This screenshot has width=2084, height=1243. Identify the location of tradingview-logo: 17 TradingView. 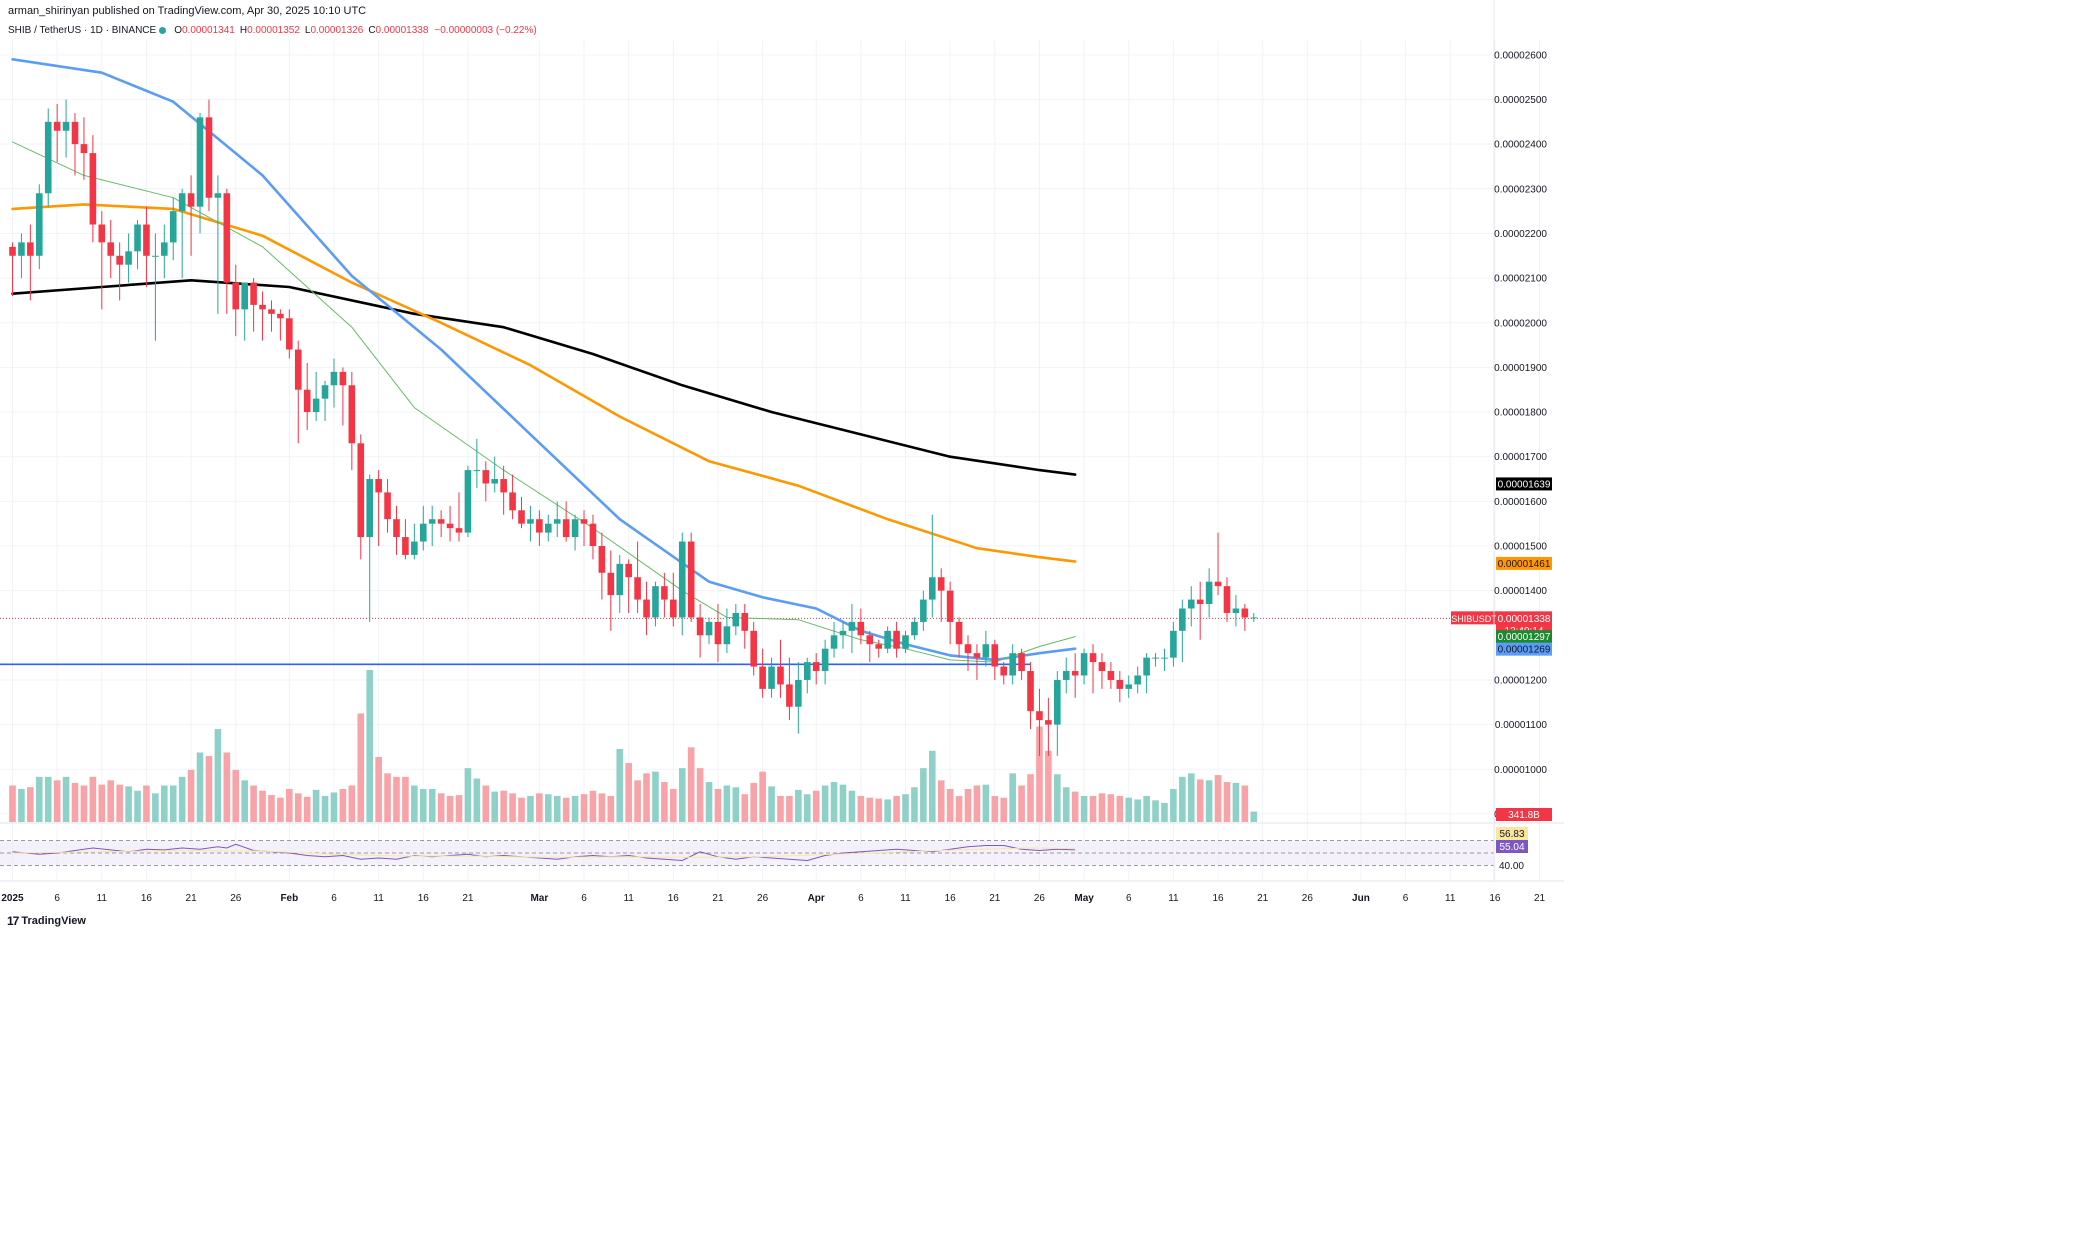
(46, 921).